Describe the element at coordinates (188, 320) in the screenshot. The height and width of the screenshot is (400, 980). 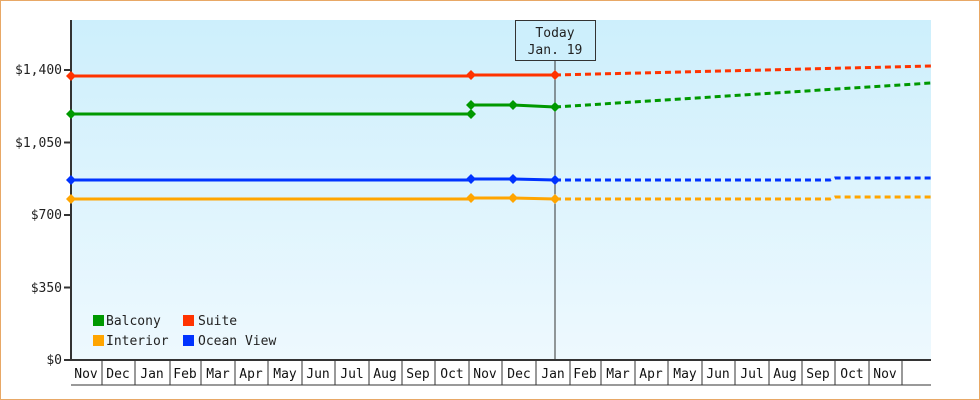
I see `suite-swatch-icon` at that location.